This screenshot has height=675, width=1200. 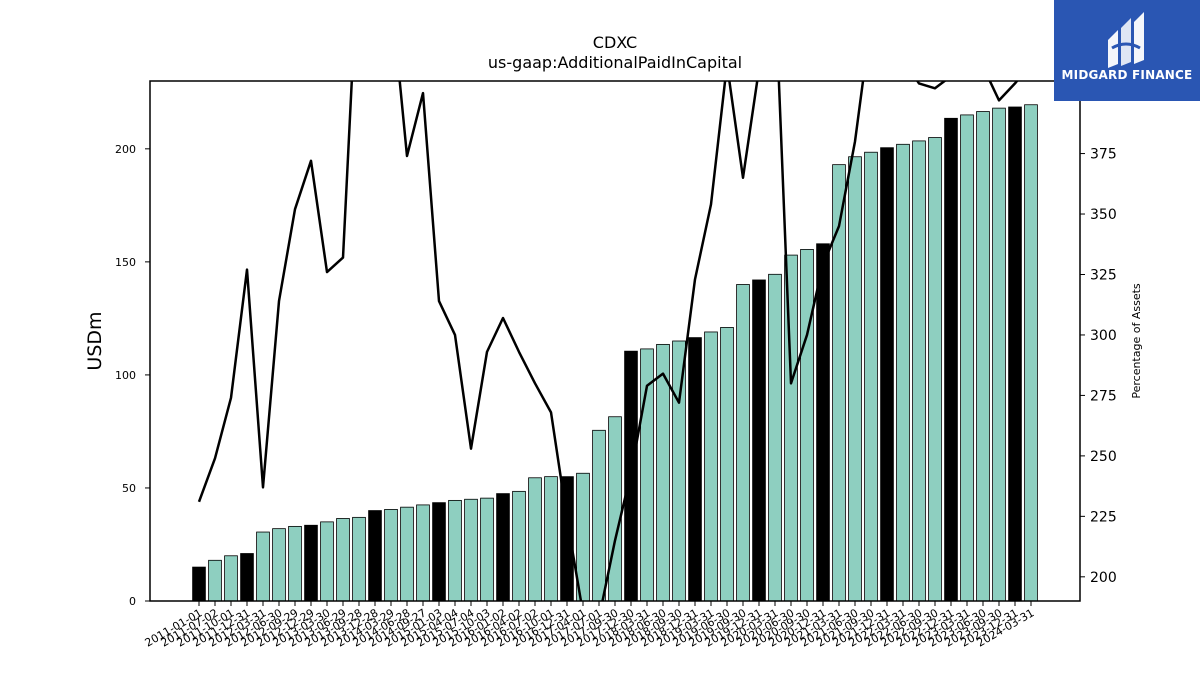 What do you see at coordinates (125, 375) in the screenshot?
I see `y-tick-label: 100` at bounding box center [125, 375].